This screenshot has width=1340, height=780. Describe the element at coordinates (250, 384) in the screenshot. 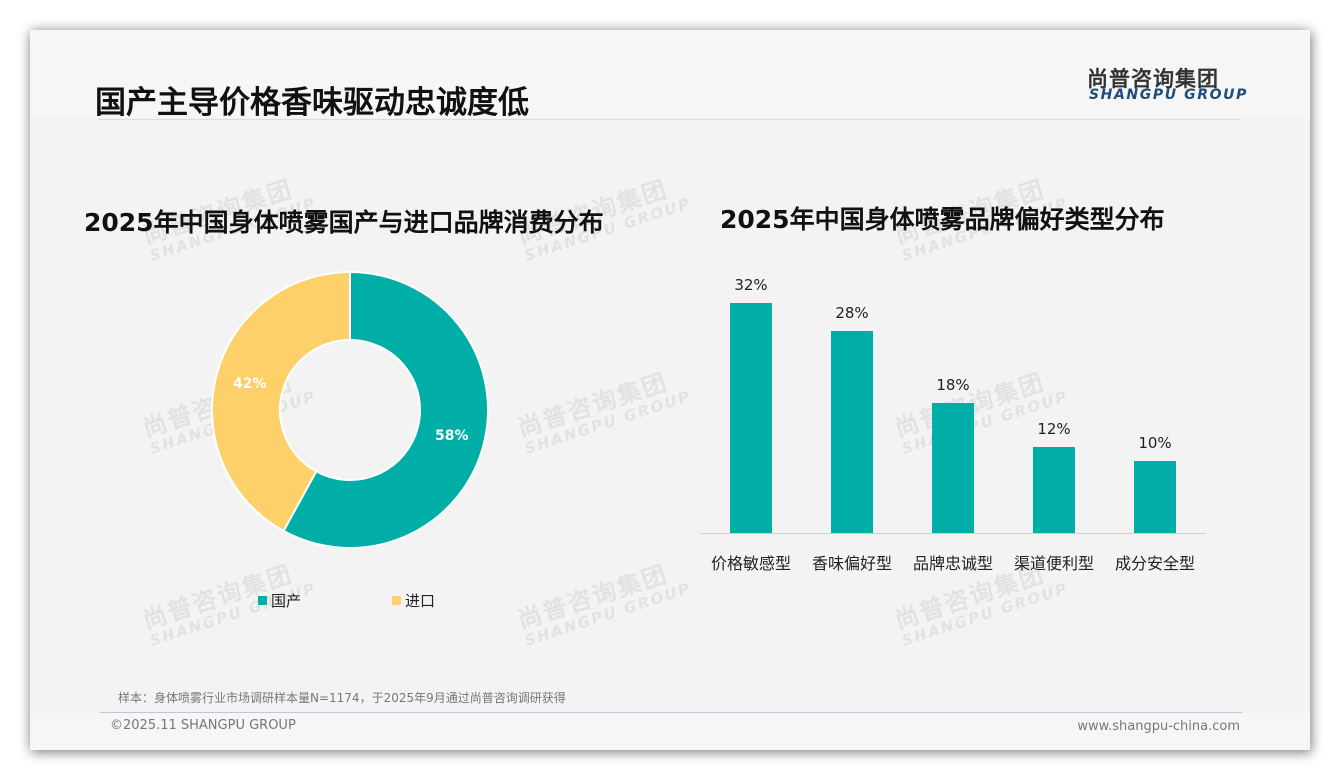

I see `donut-label-imported: 42%` at that location.